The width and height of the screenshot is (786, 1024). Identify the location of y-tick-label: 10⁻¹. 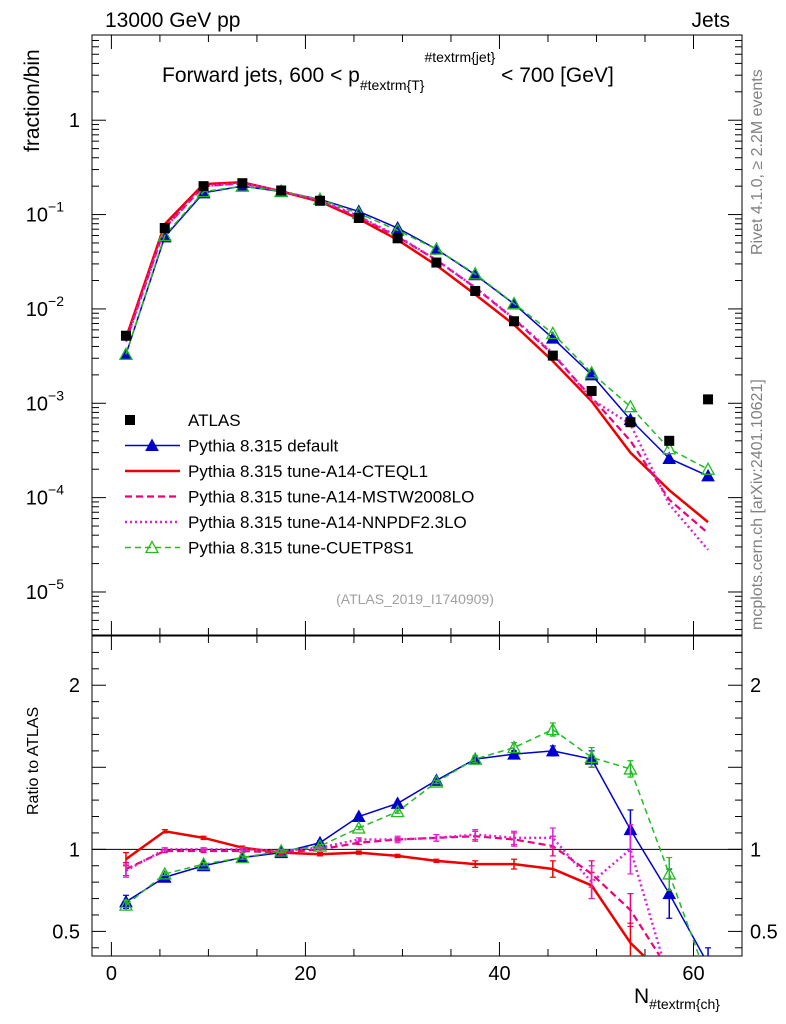
(45, 213).